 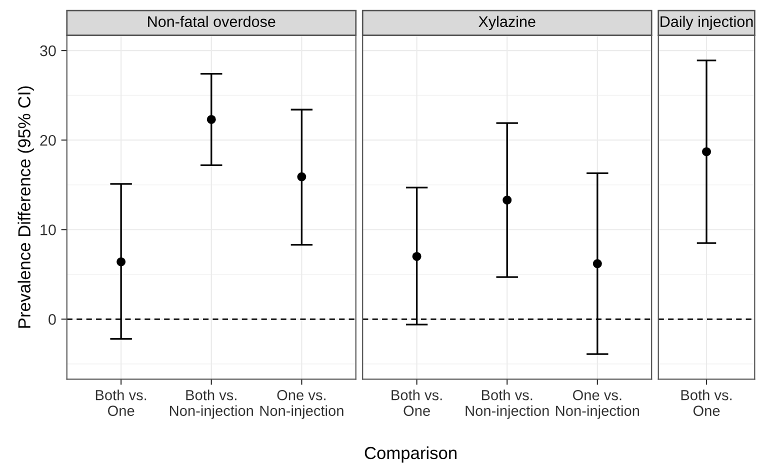 I want to click on y-tick-label: 10, so click(x=48, y=230).